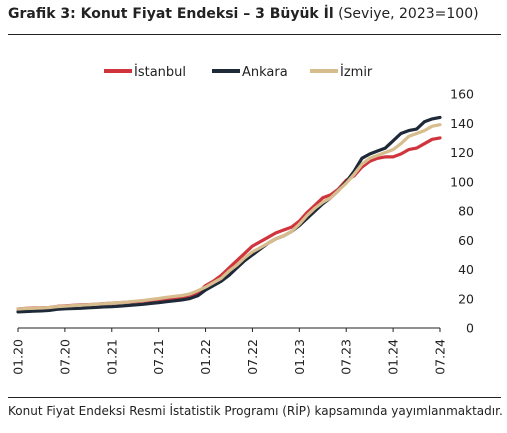 The width and height of the screenshot is (507, 433). Describe the element at coordinates (254, 397) in the screenshot. I see `footnote-divider` at that location.